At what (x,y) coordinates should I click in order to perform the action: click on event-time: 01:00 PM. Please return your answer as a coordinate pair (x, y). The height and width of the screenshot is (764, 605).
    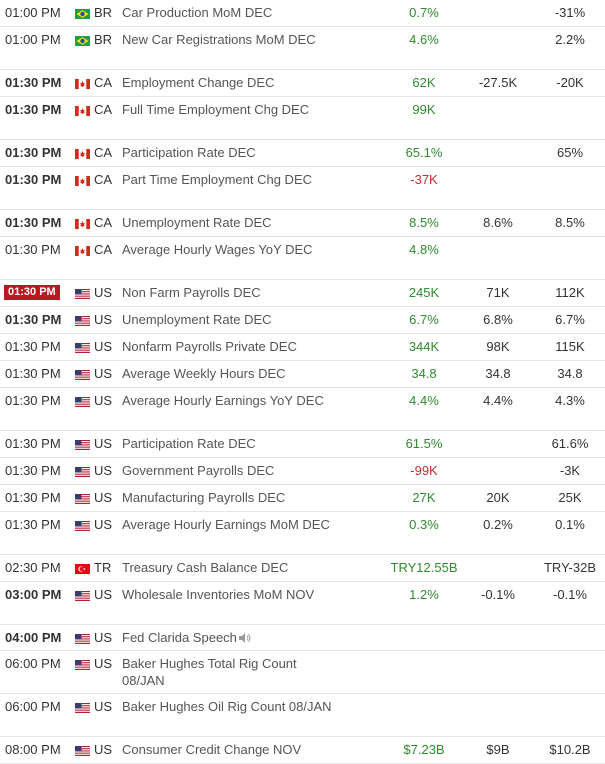
    Looking at the image, I should click on (33, 12).